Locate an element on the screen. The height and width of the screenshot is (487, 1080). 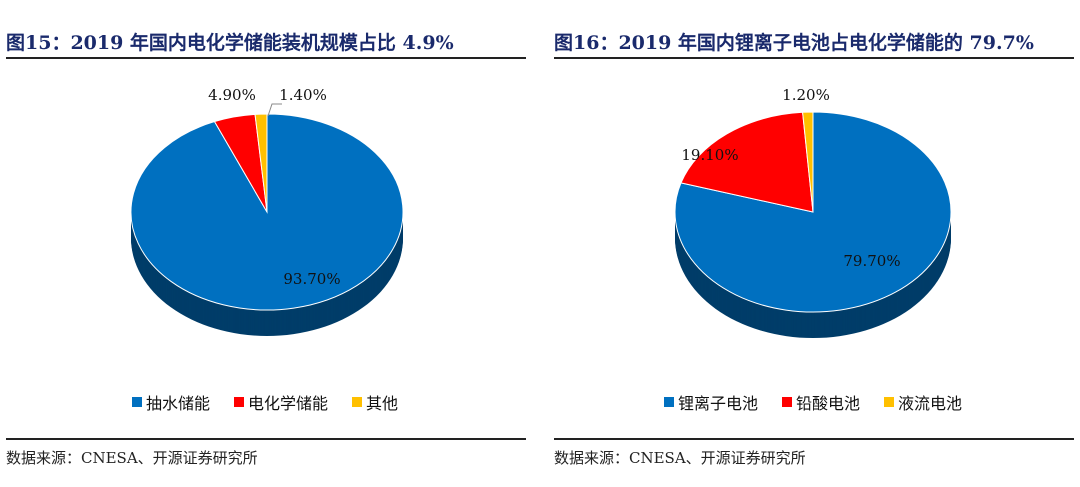
legend-item: 抽水储能 is located at coordinates (170, 402).